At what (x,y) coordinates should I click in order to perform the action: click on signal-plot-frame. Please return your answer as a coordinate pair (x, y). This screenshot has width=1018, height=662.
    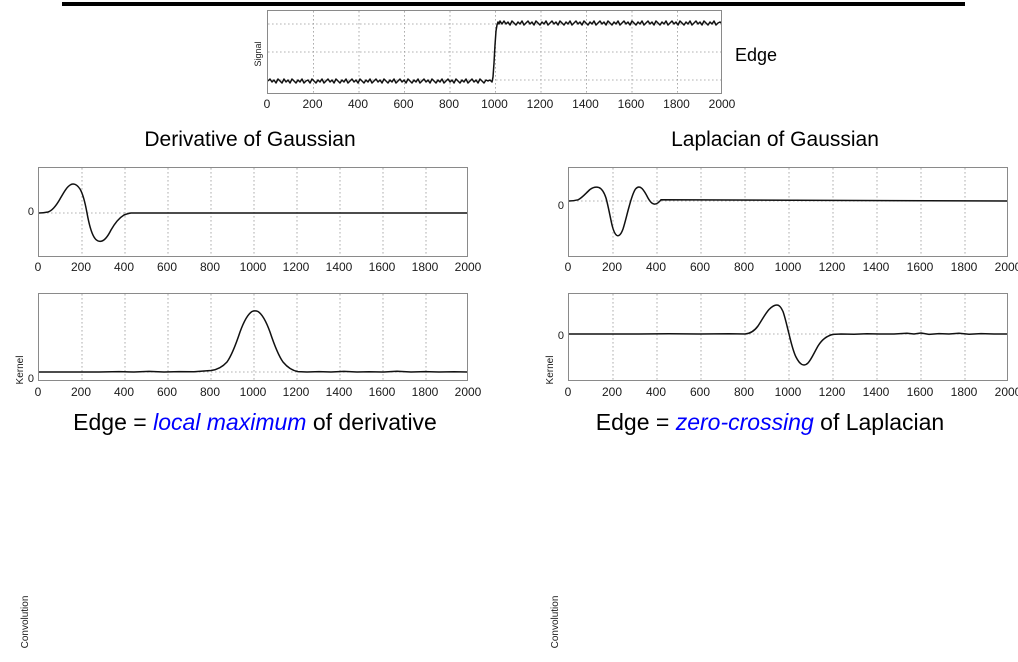
    Looking at the image, I should click on (494, 52).